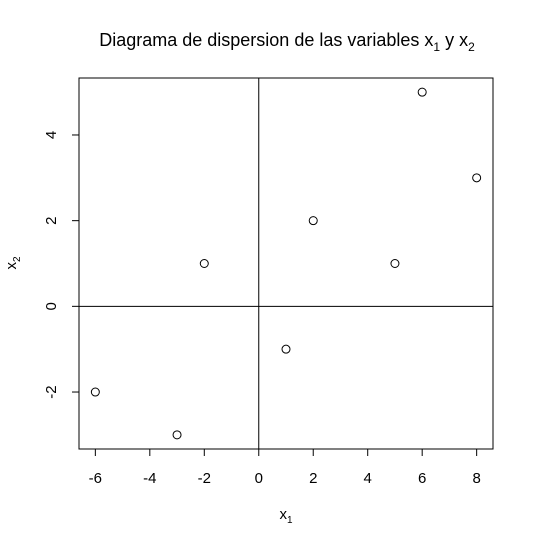 Image resolution: width=534 pixels, height=547 pixels. I want to click on x-tick-label: 8, so click(476, 478).